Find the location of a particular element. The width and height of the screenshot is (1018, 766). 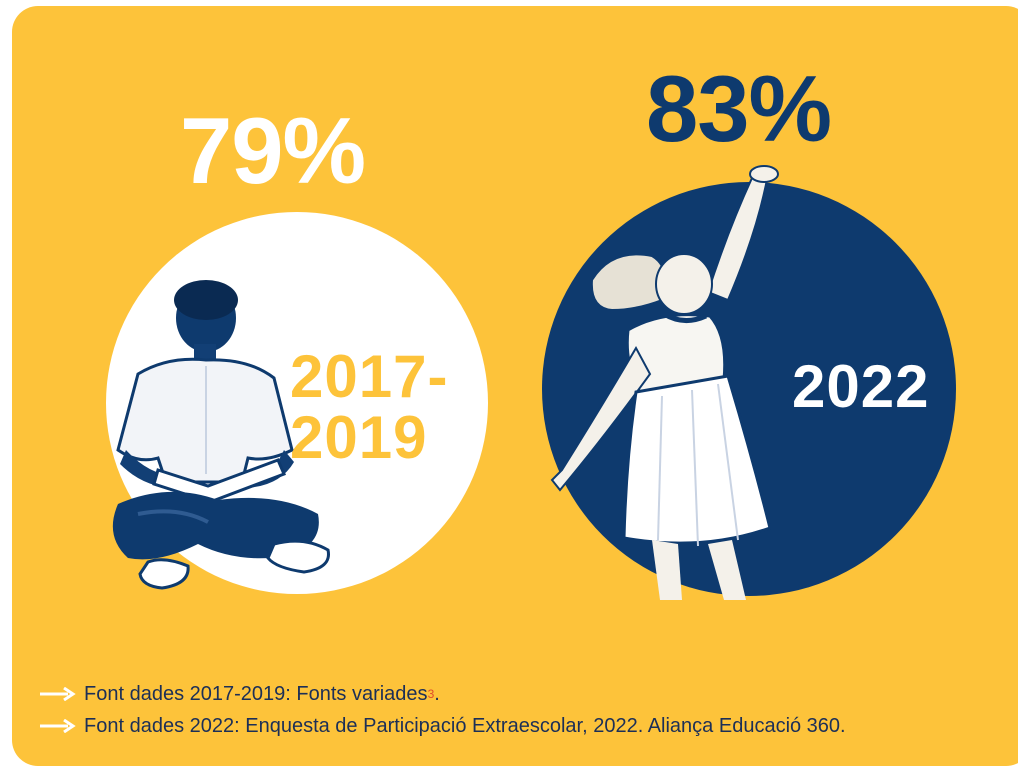

year-label-line1: 2017- is located at coordinates (369, 376).